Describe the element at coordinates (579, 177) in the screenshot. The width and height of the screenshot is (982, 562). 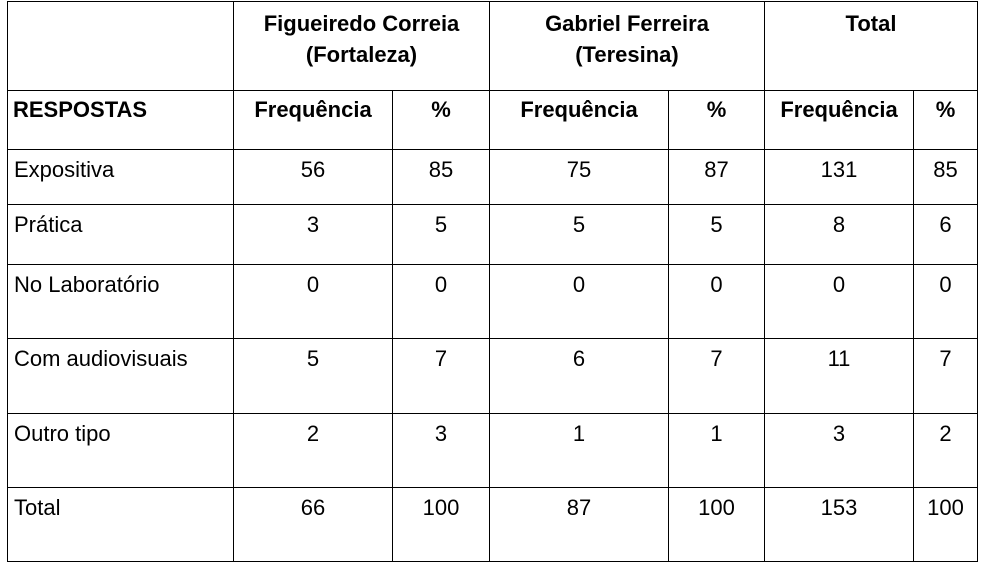
I see `cell: 75` at that location.